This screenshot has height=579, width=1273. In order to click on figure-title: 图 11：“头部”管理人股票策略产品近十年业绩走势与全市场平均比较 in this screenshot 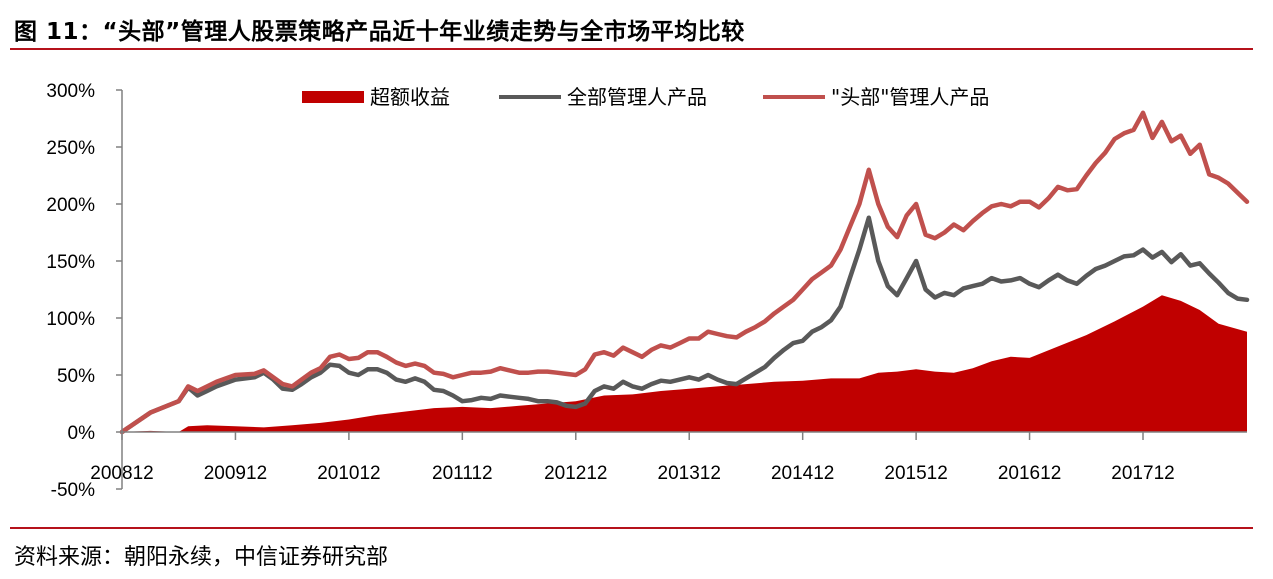, I will do `click(379, 32)`.